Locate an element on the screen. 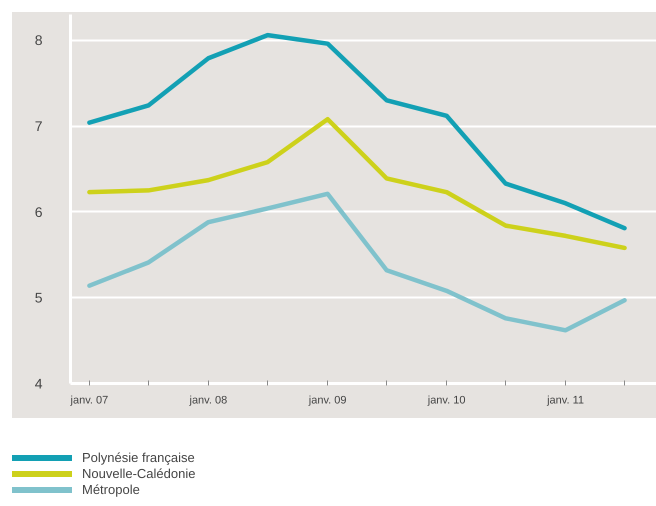 The height and width of the screenshot is (506, 656). legend-label: Polynésie française is located at coordinates (138, 458).